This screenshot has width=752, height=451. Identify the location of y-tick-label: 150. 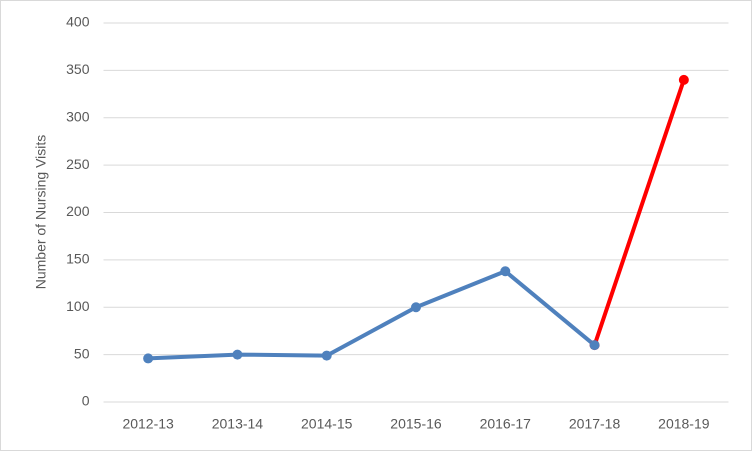
(78, 259).